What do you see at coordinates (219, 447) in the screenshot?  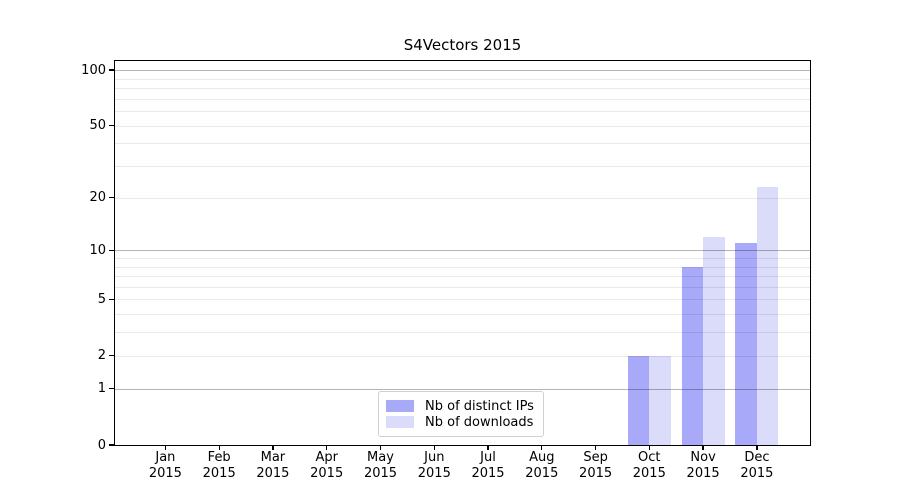 I see `x-tick-mark-feb` at bounding box center [219, 447].